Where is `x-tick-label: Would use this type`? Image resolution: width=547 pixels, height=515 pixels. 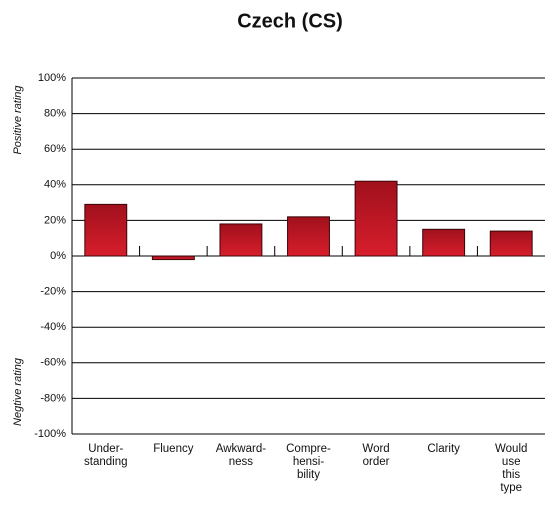
x-tick-label: Would use this type is located at coordinates (511, 468).